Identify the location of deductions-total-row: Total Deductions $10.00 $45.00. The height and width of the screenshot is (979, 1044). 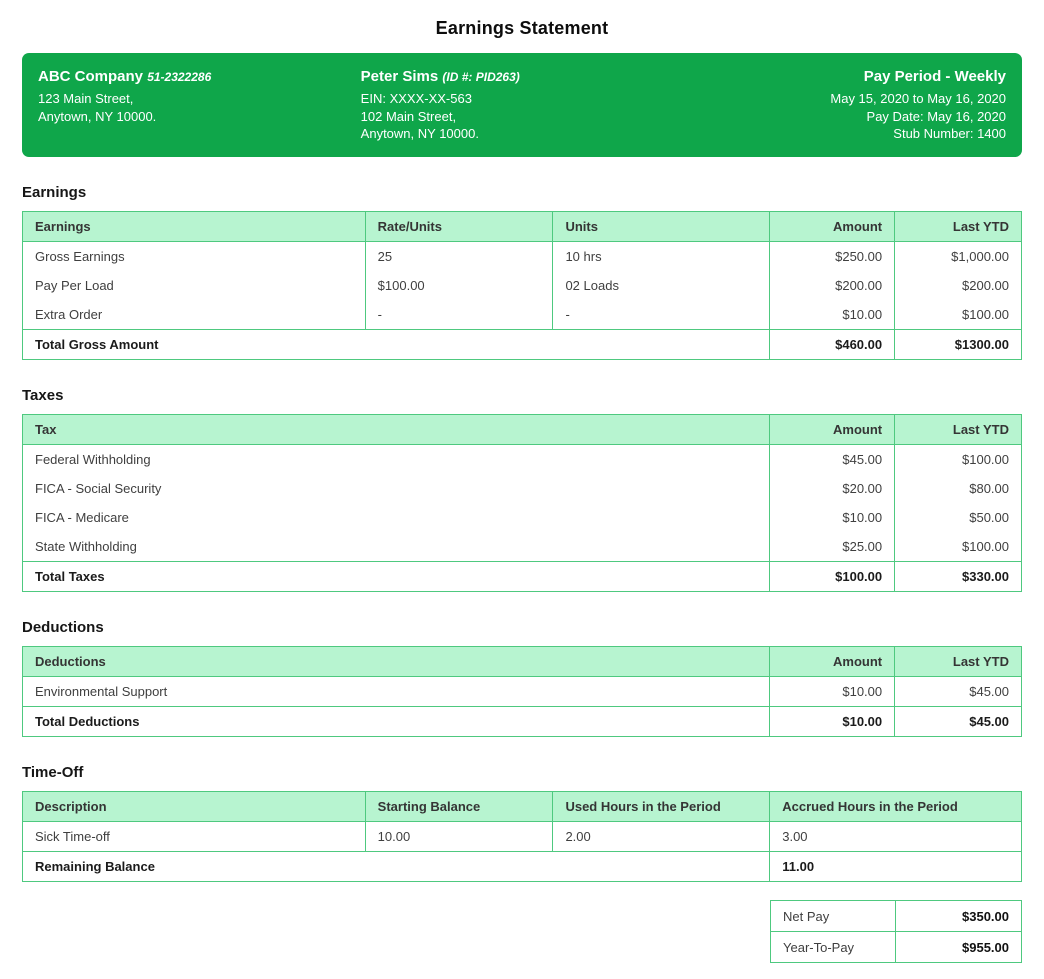
(521, 721).